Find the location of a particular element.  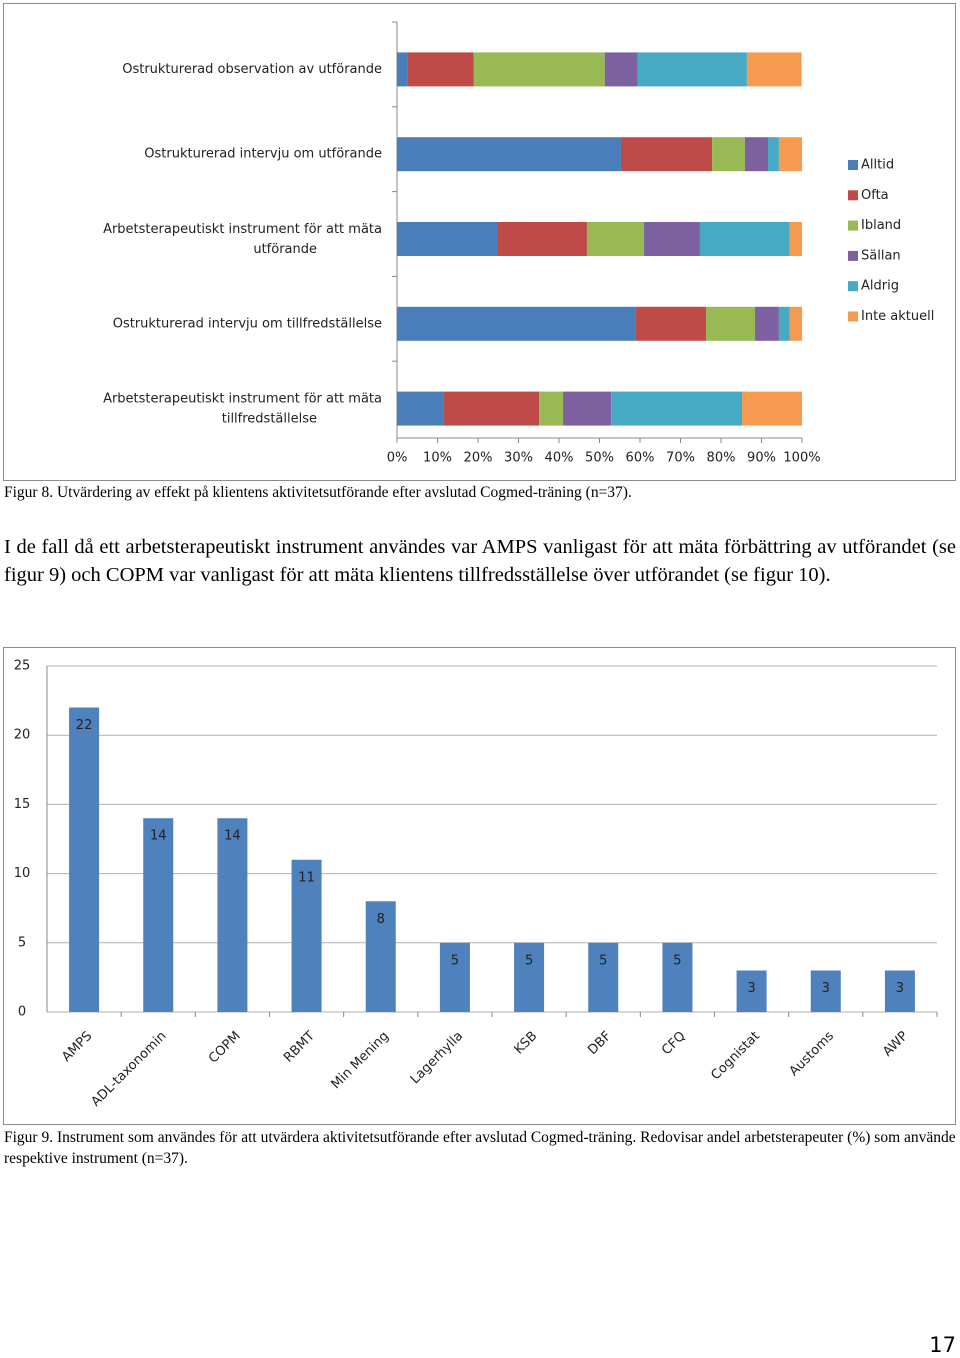

y-tick-label: 5 is located at coordinates (22, 942).